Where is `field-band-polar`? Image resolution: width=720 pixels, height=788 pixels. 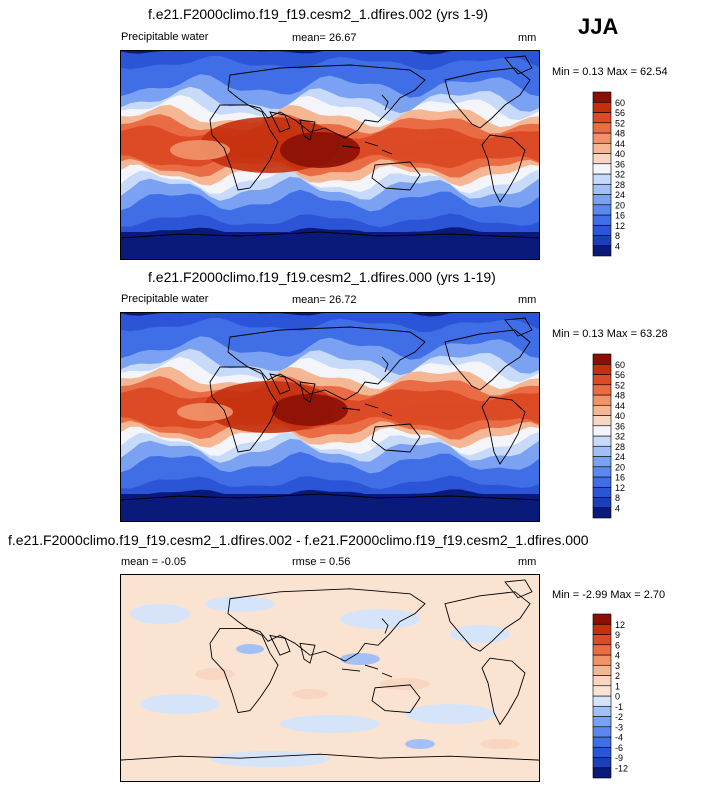
field-band-polar is located at coordinates (330, 508).